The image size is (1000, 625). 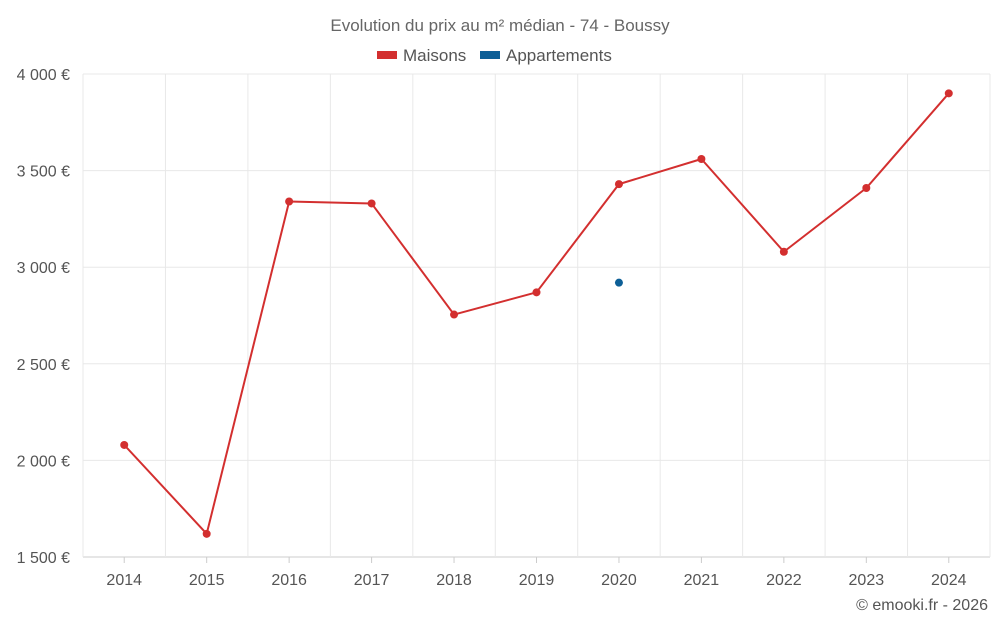 What do you see at coordinates (922, 605) in the screenshot?
I see `credit-text: © emooki.fr - 2026` at bounding box center [922, 605].